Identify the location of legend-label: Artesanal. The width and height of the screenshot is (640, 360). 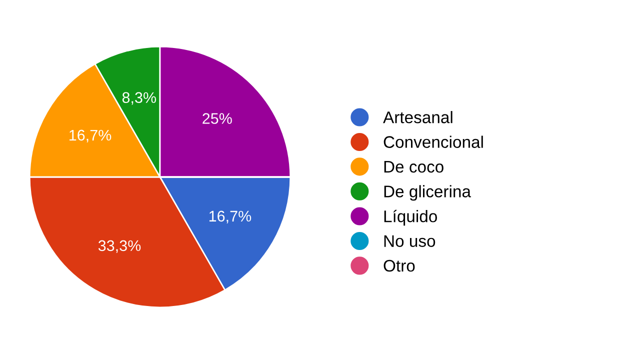
(417, 117).